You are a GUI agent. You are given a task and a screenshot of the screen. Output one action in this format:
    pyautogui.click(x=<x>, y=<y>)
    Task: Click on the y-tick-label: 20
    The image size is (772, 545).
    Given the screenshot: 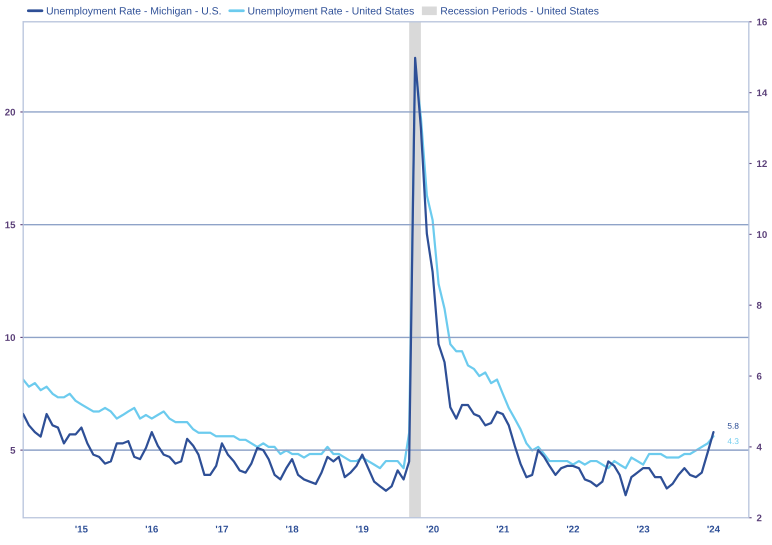 What is the action you would take?
    pyautogui.click(x=10, y=112)
    